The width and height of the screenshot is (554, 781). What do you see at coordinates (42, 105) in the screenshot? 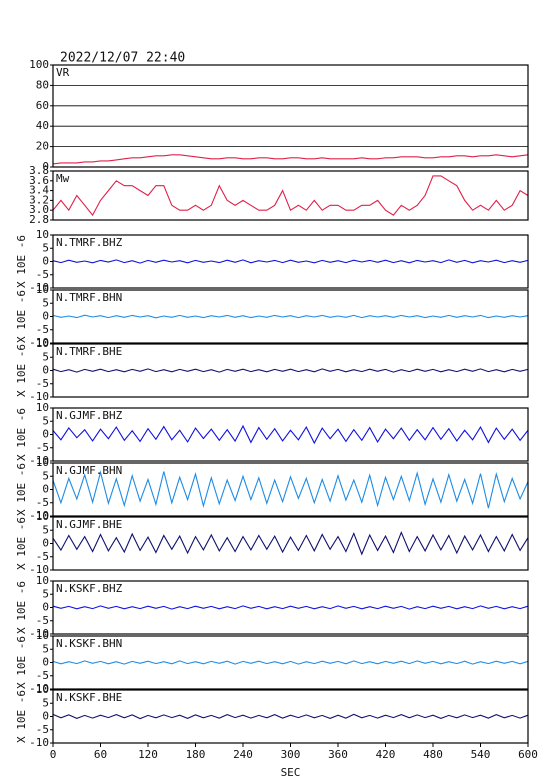
I see `y-tick-label: 60` at bounding box center [42, 105].